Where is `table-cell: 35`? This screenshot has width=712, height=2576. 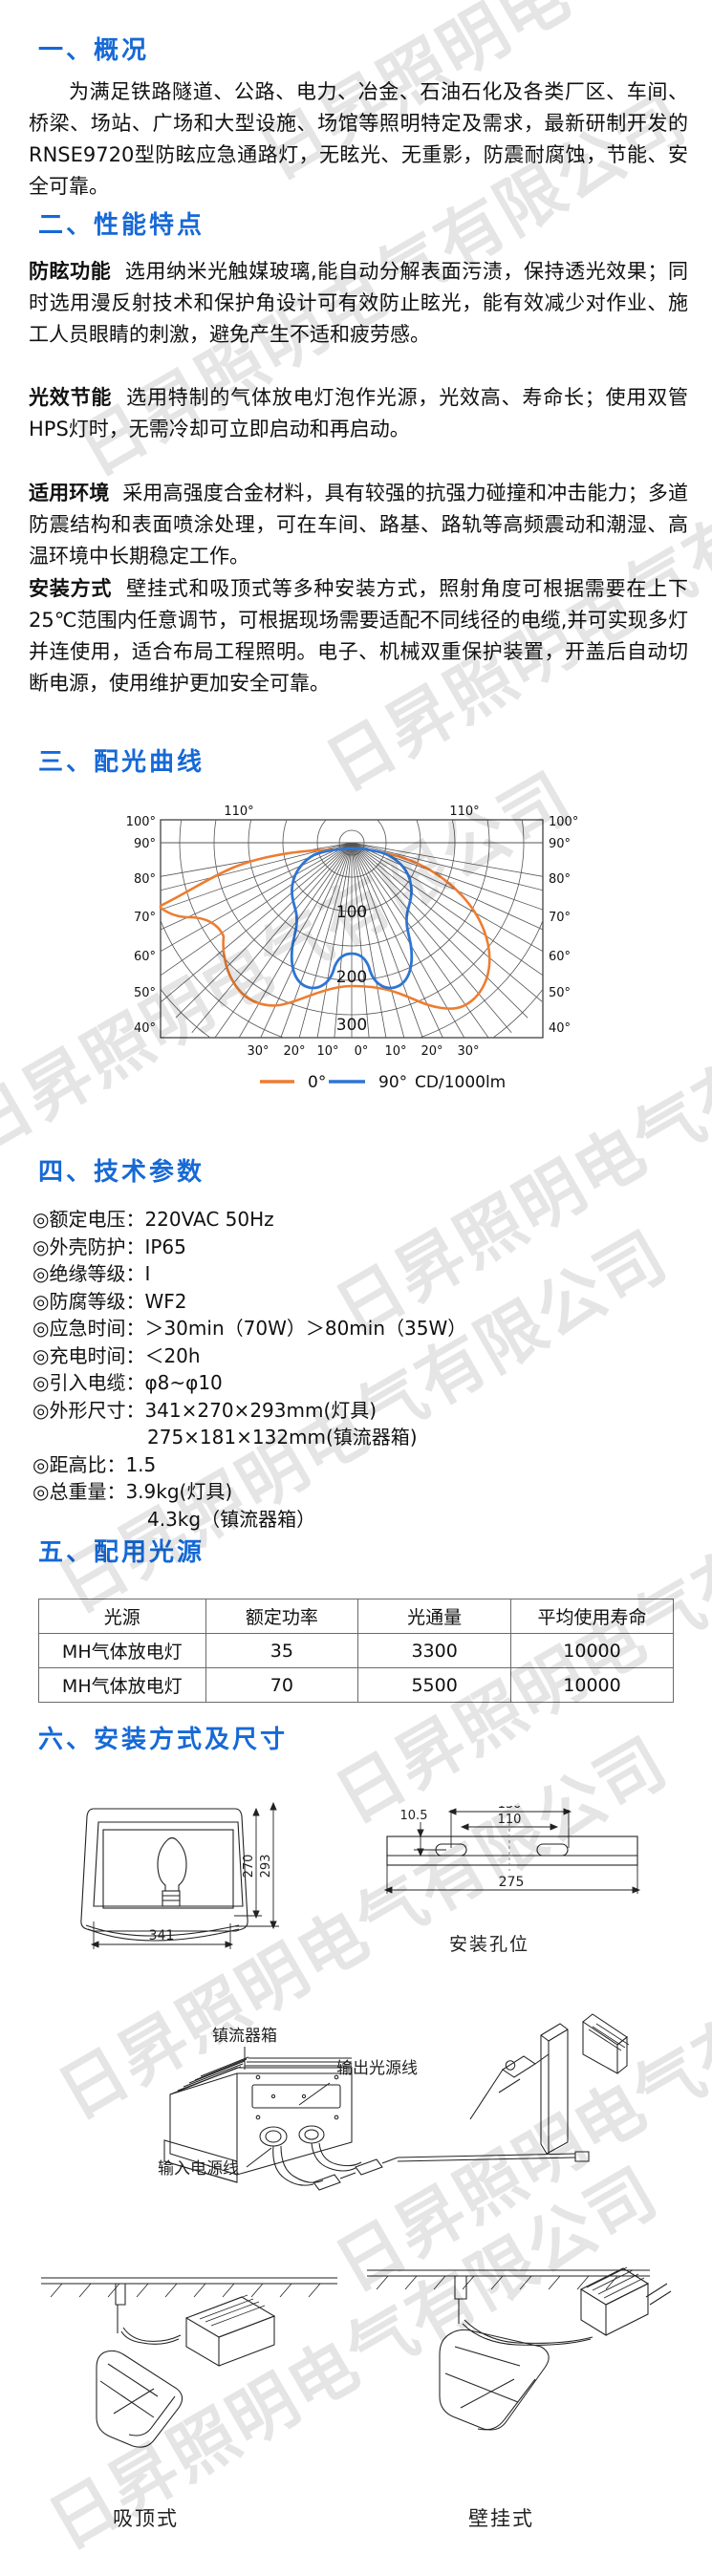 table-cell: 35 is located at coordinates (282, 1650).